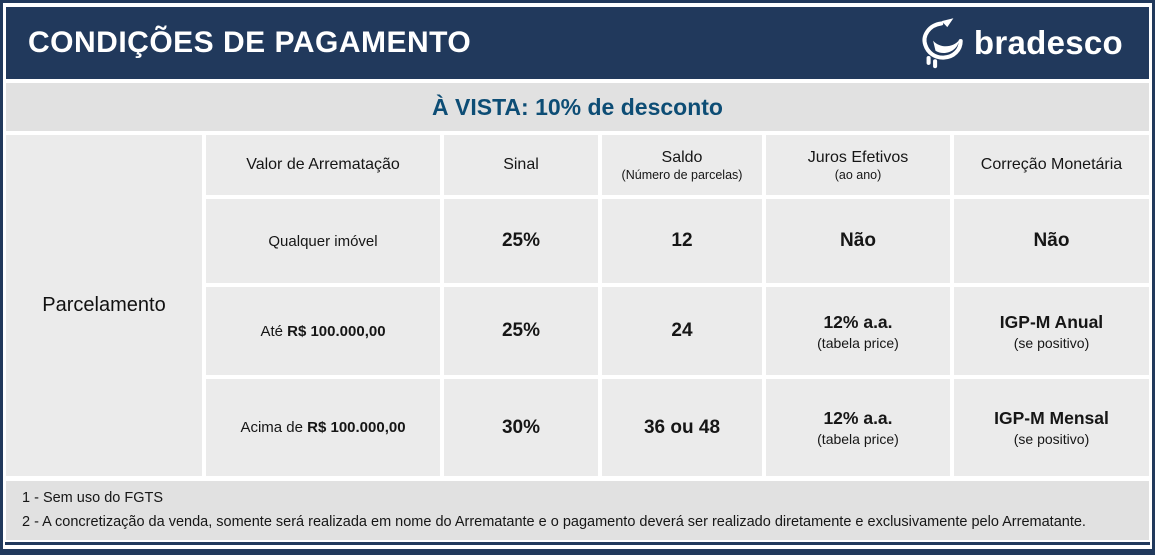 The width and height of the screenshot is (1155, 555). What do you see at coordinates (93, 498) in the screenshot?
I see `footnote-1: 1 - Sem uso do FGTS` at bounding box center [93, 498].